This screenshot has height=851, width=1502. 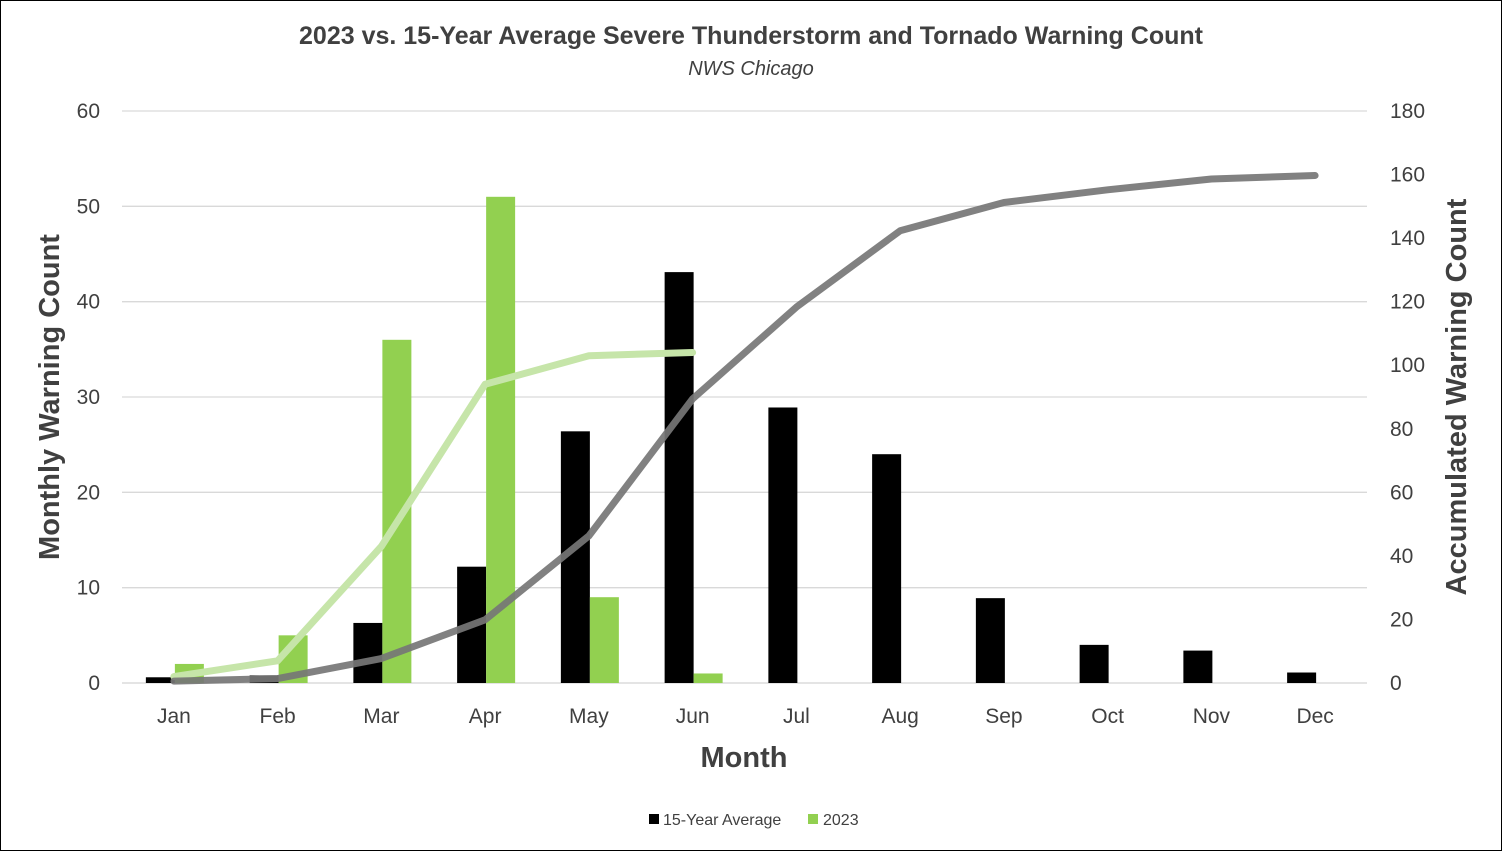 What do you see at coordinates (1407, 238) in the screenshot?
I see `y-right-tick-label: 140` at bounding box center [1407, 238].